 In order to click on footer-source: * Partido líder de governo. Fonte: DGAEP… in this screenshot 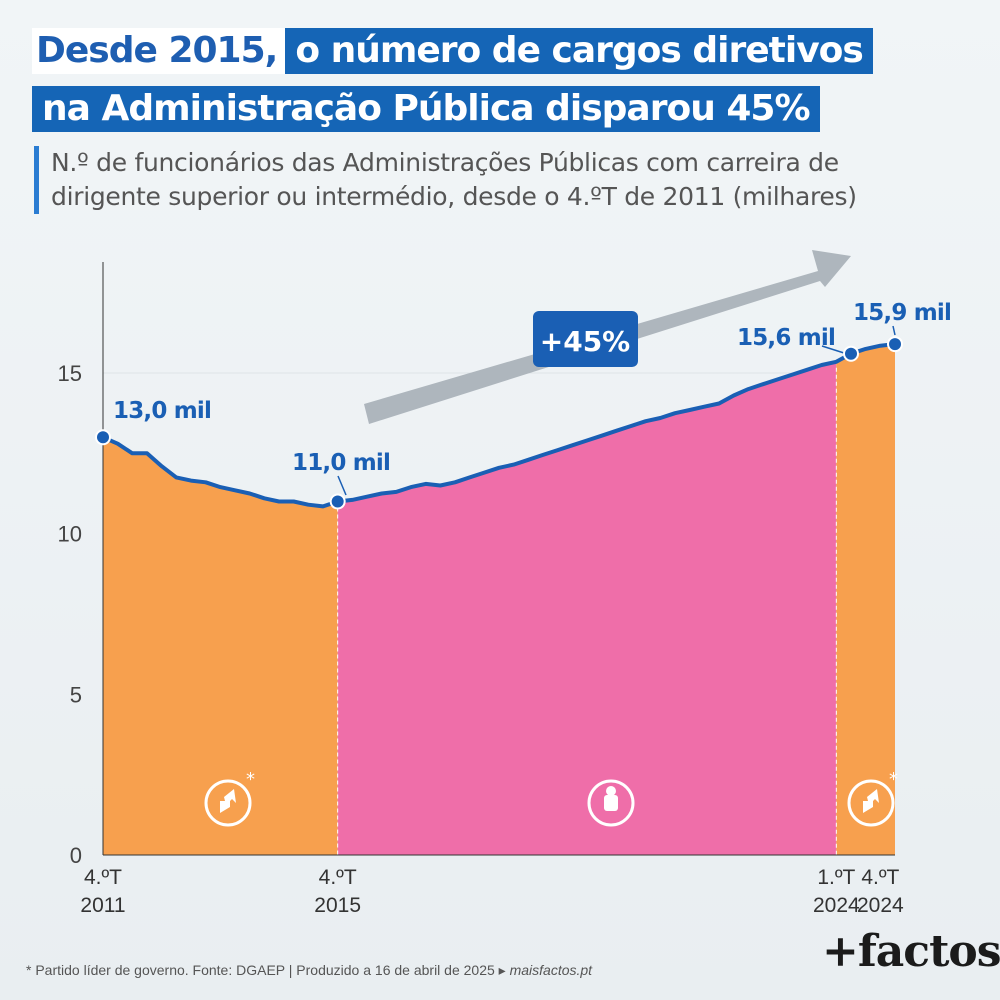, I will do `click(268, 970)`.